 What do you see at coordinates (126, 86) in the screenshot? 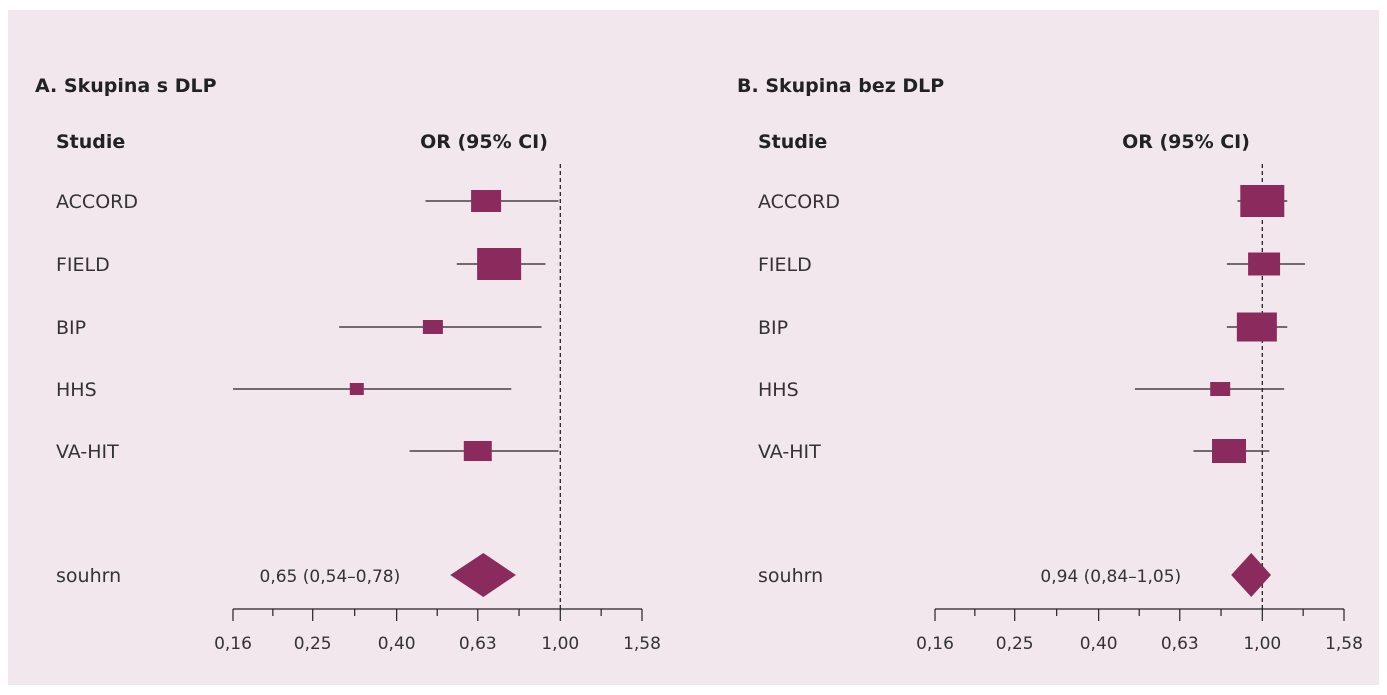
I see `panel-title: A. Skupina s DLP` at bounding box center [126, 86].